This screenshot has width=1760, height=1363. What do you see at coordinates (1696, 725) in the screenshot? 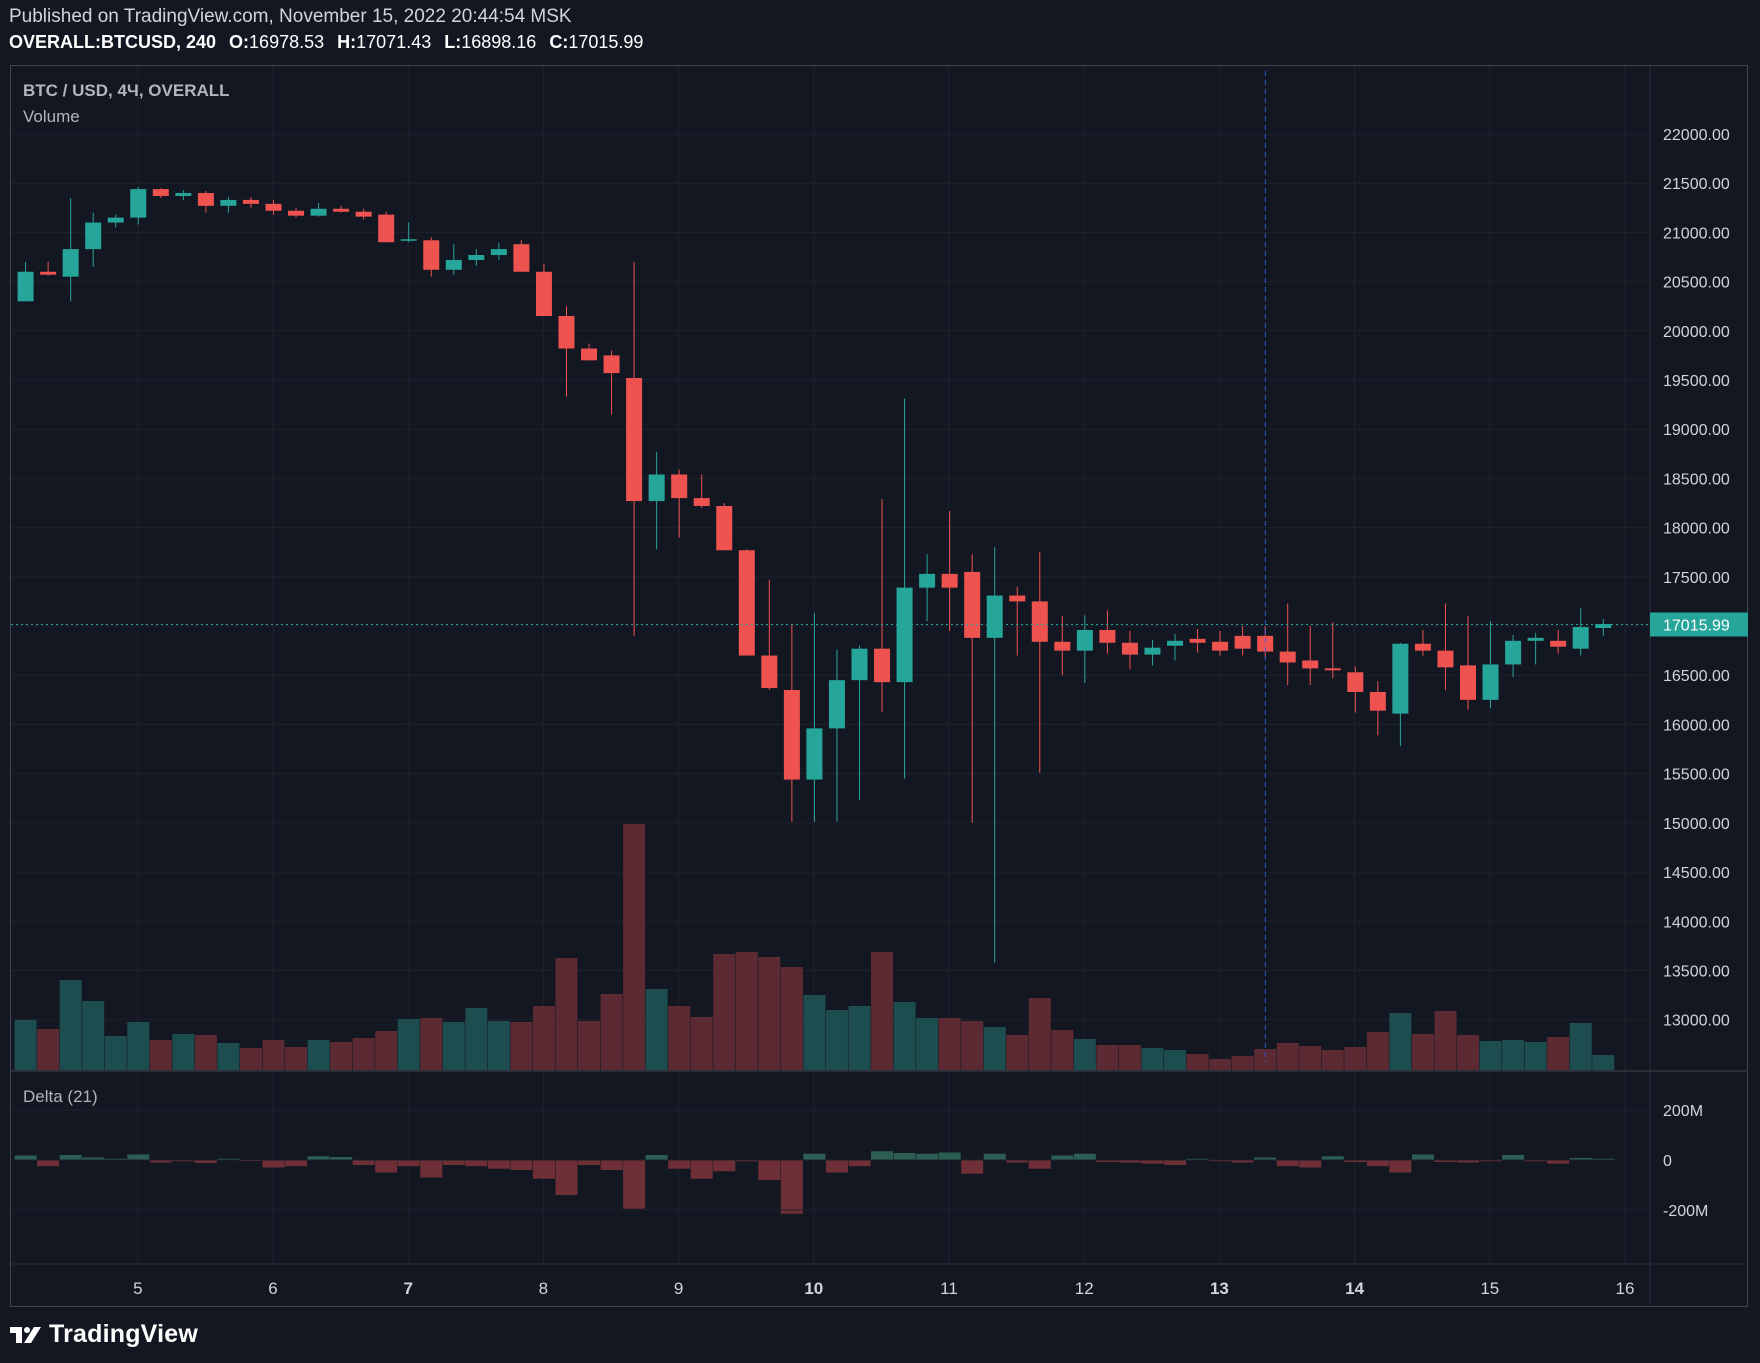
I see `price-tick-label: 16000.00` at bounding box center [1696, 725].